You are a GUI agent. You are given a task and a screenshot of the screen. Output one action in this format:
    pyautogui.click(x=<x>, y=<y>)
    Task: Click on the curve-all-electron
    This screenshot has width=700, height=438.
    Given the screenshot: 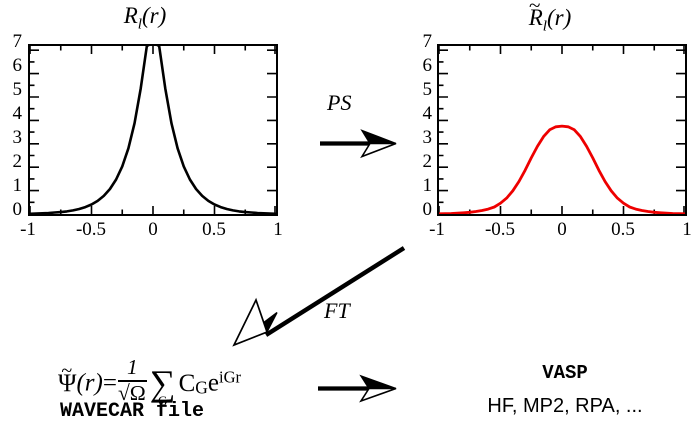 What is the action you would take?
    pyautogui.click(x=153, y=130)
    